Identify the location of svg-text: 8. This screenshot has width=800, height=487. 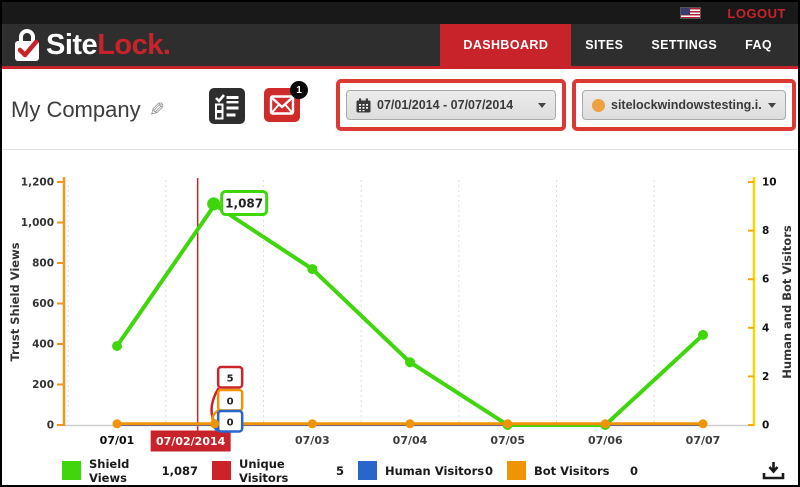
(765, 231).